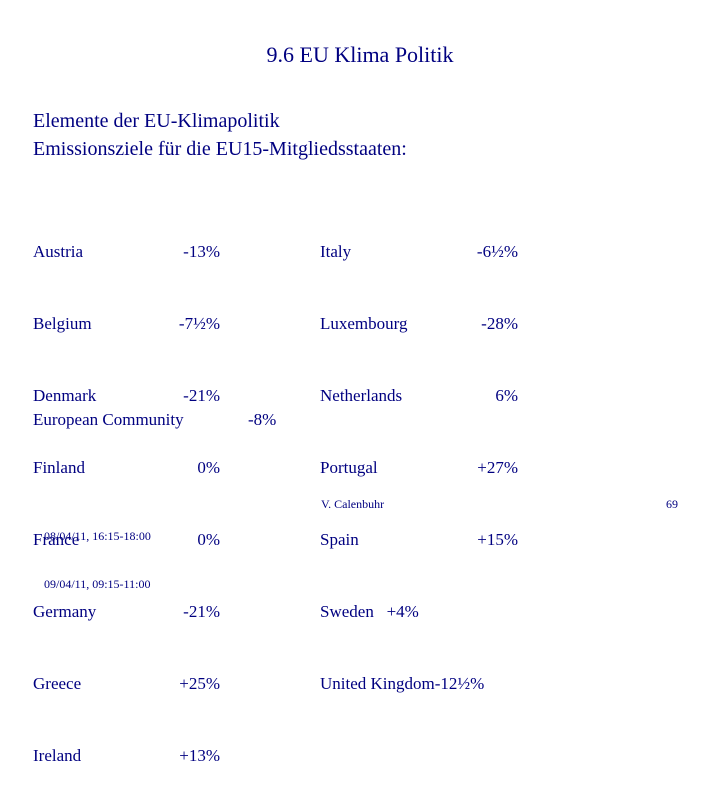 The width and height of the screenshot is (720, 792). Describe the element at coordinates (361, 395) in the screenshot. I see `country-name: Netherlands` at that location.